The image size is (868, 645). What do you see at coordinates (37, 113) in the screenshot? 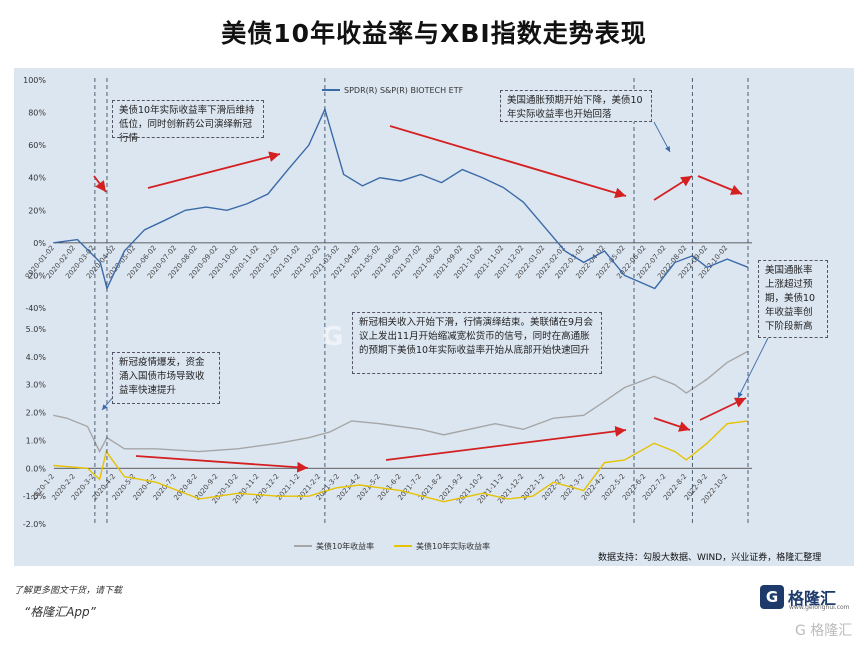
I see `top-y-tick-label: 80%` at bounding box center [37, 113].